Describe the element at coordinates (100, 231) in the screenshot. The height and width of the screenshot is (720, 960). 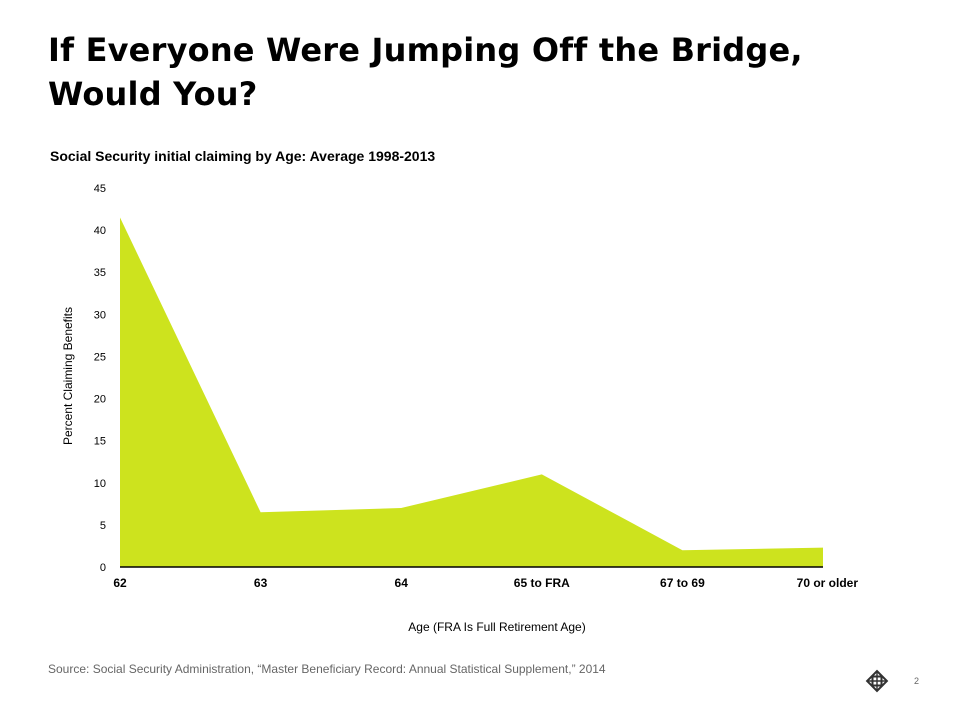
I see `y-tick-label-8: 40` at that location.